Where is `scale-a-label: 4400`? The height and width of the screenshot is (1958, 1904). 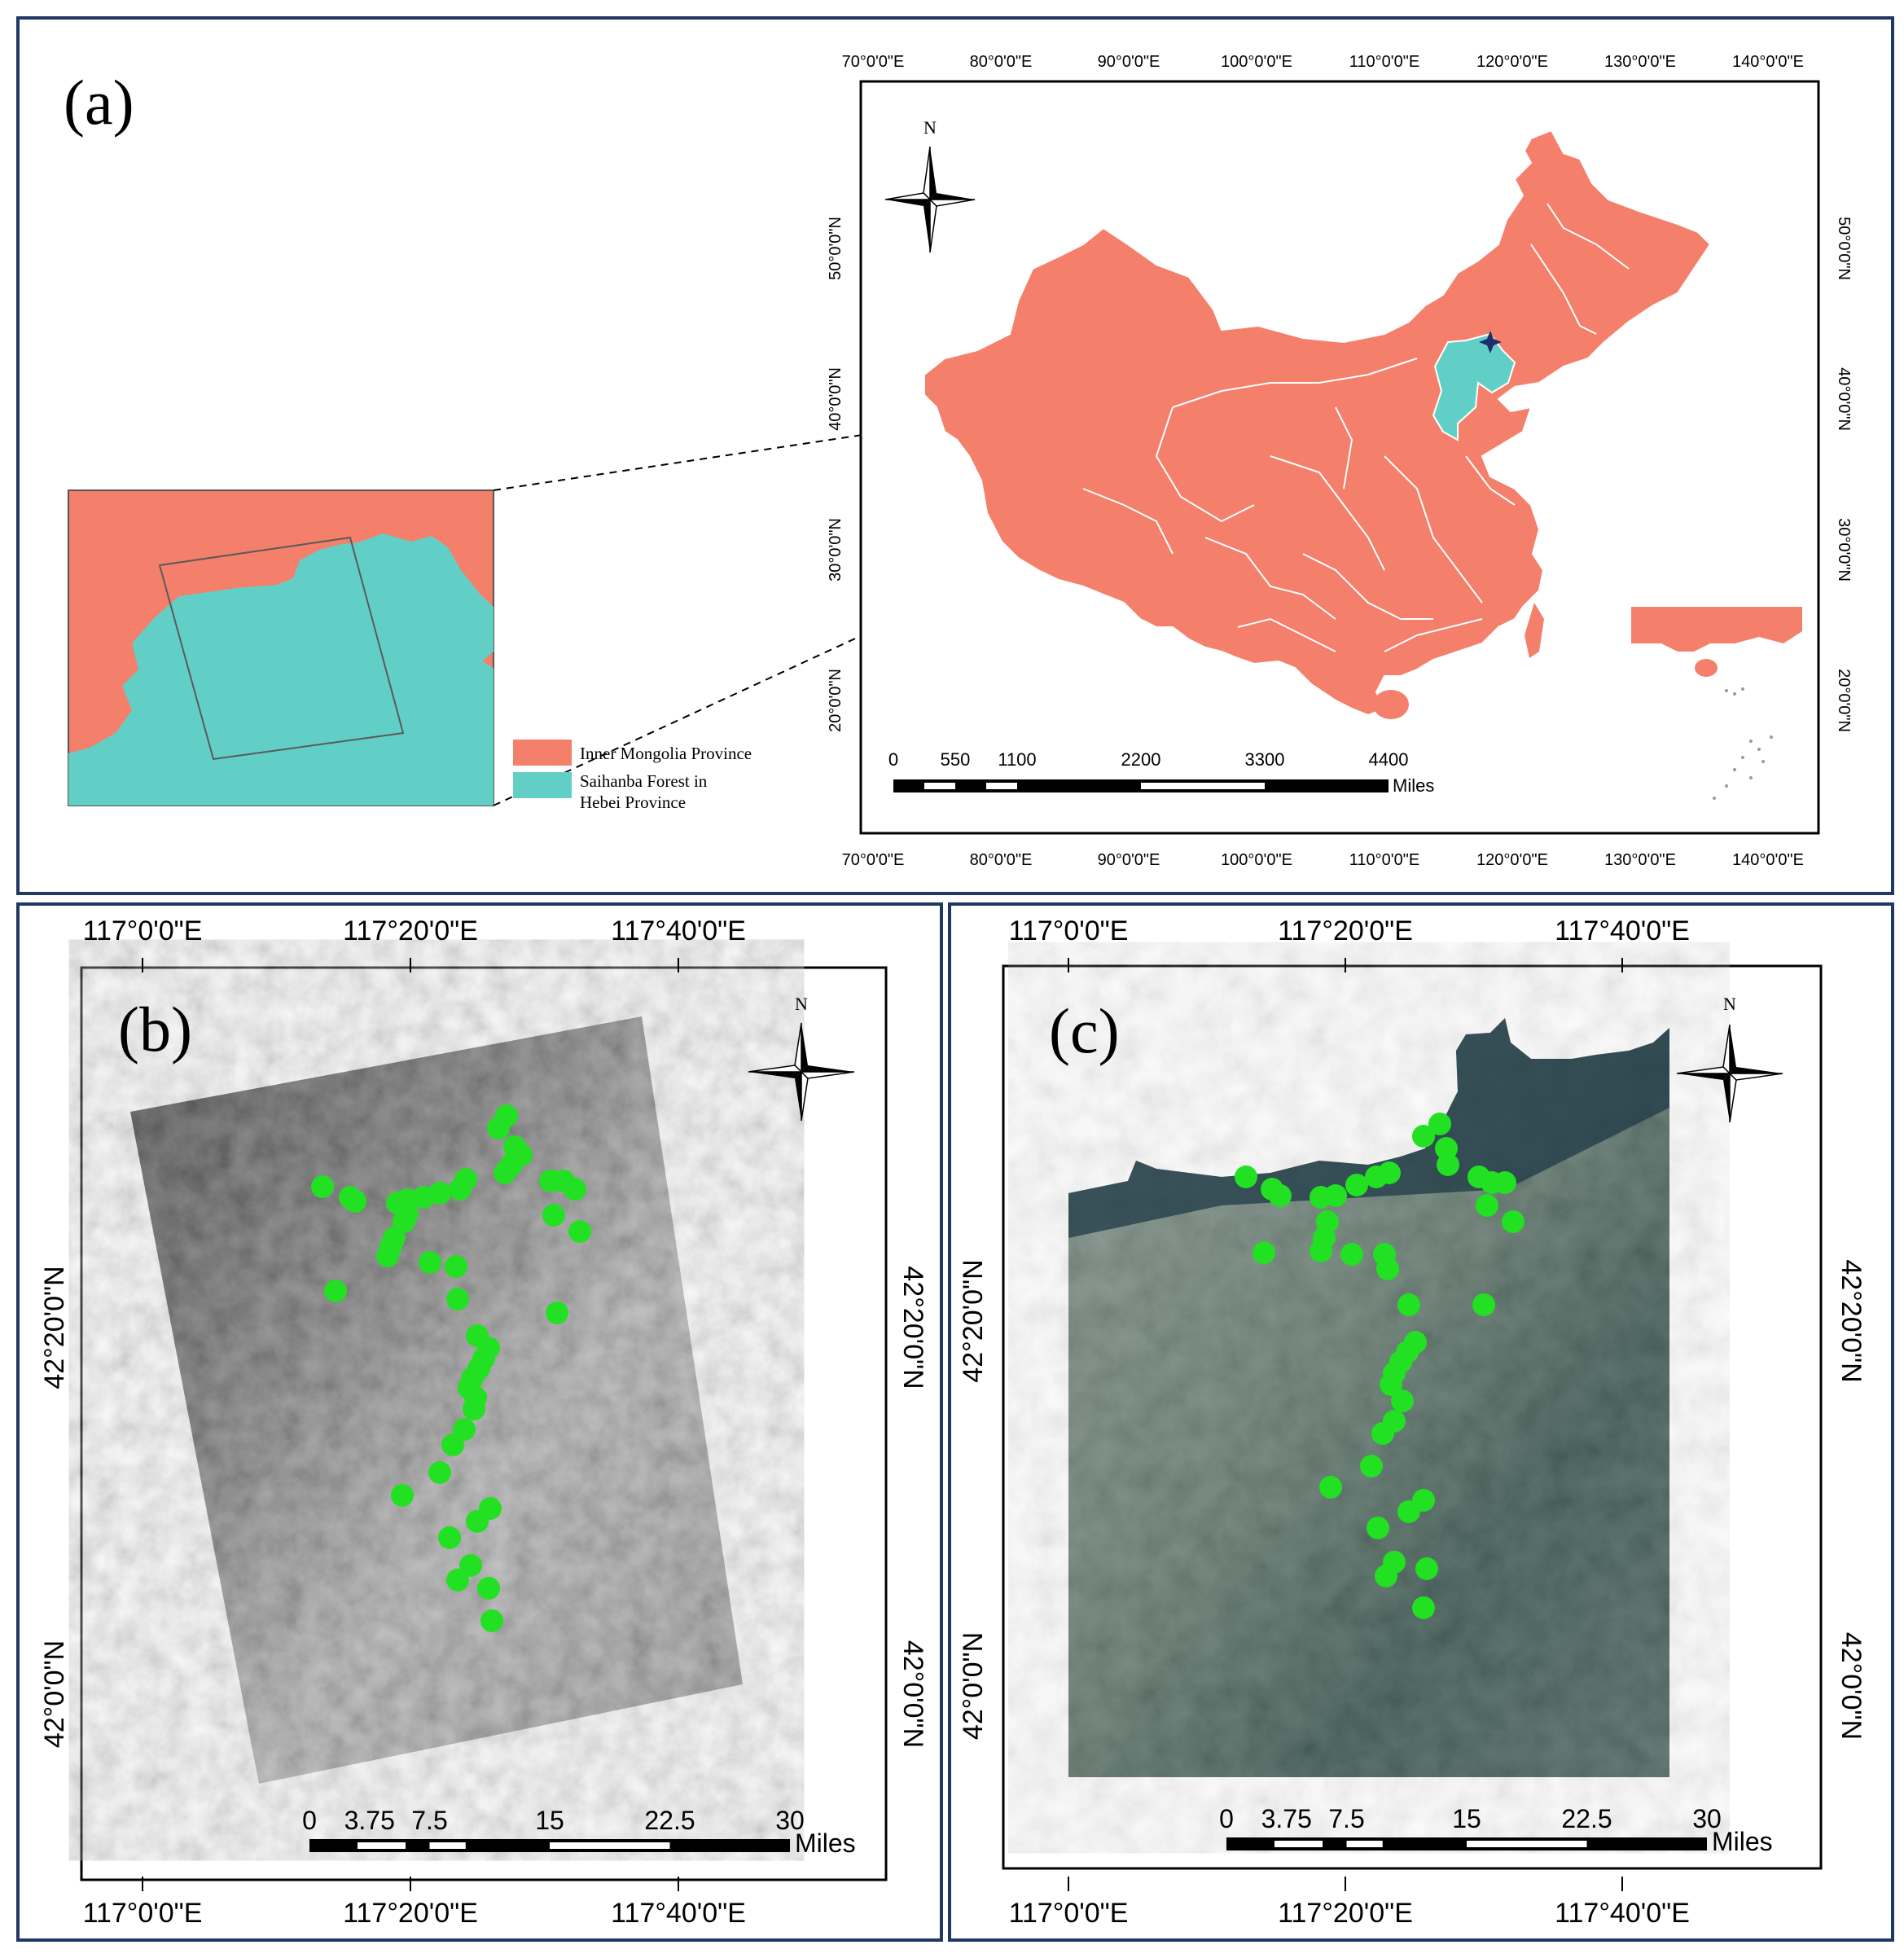 scale-a-label: 4400 is located at coordinates (1389, 760).